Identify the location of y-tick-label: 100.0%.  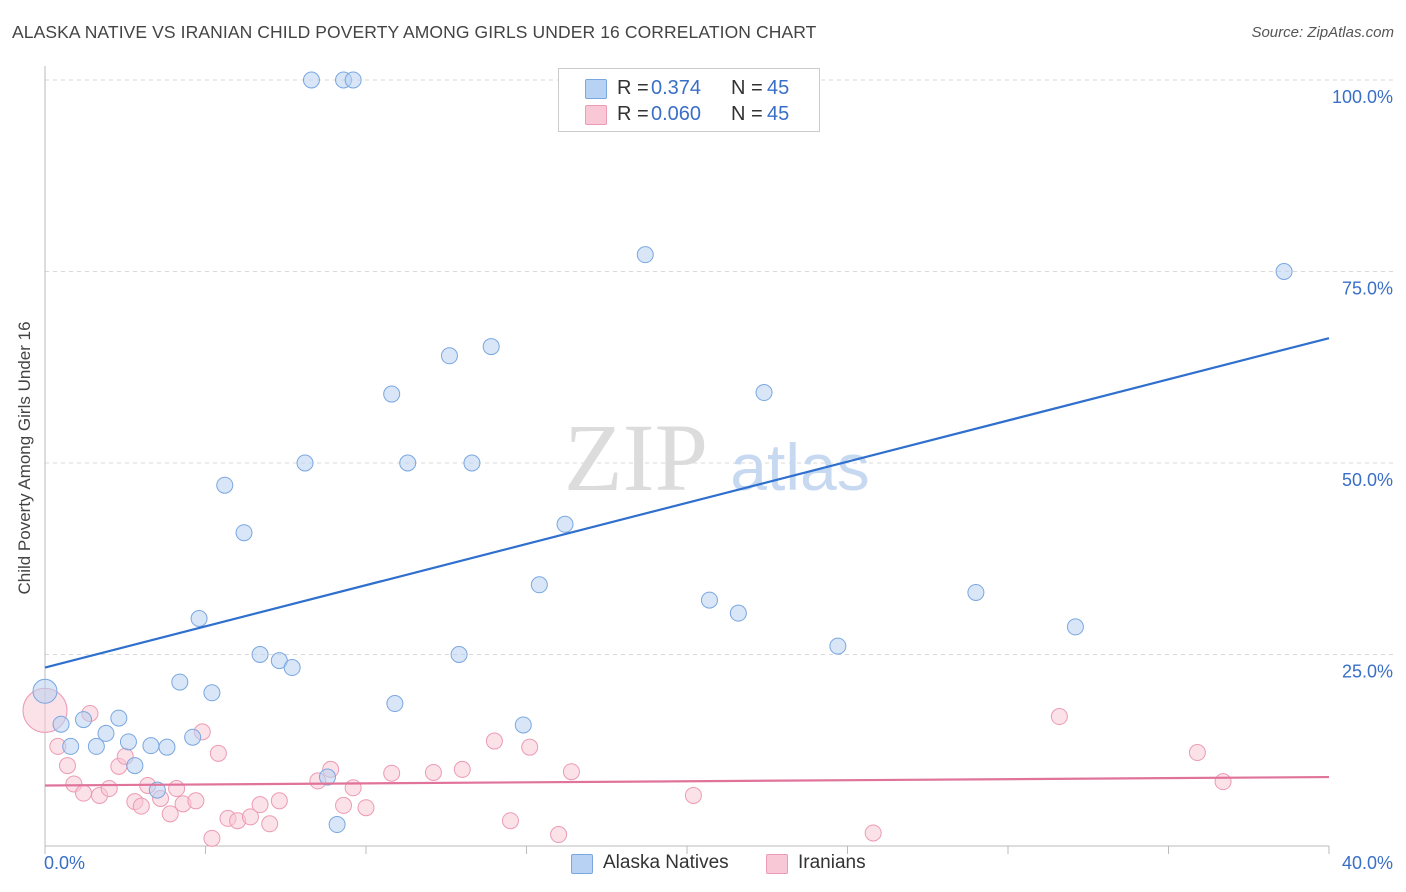
(1362, 97).